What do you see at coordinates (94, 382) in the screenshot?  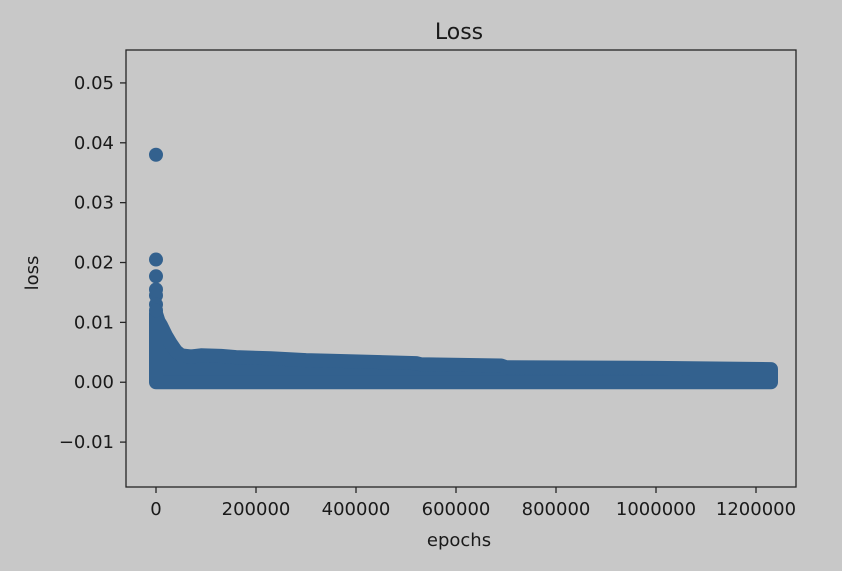 I see `y-tick-label: 0.00` at bounding box center [94, 382].